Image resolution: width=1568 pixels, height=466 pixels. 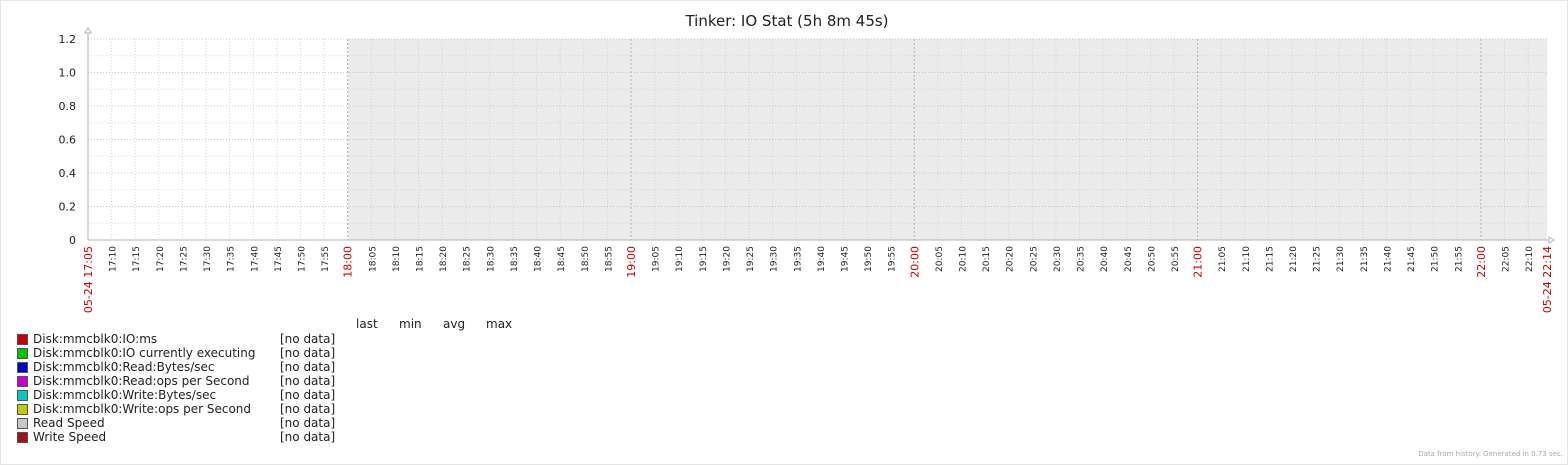 What do you see at coordinates (208, 259) in the screenshot?
I see `x-tick-label: 17:30` at bounding box center [208, 259].